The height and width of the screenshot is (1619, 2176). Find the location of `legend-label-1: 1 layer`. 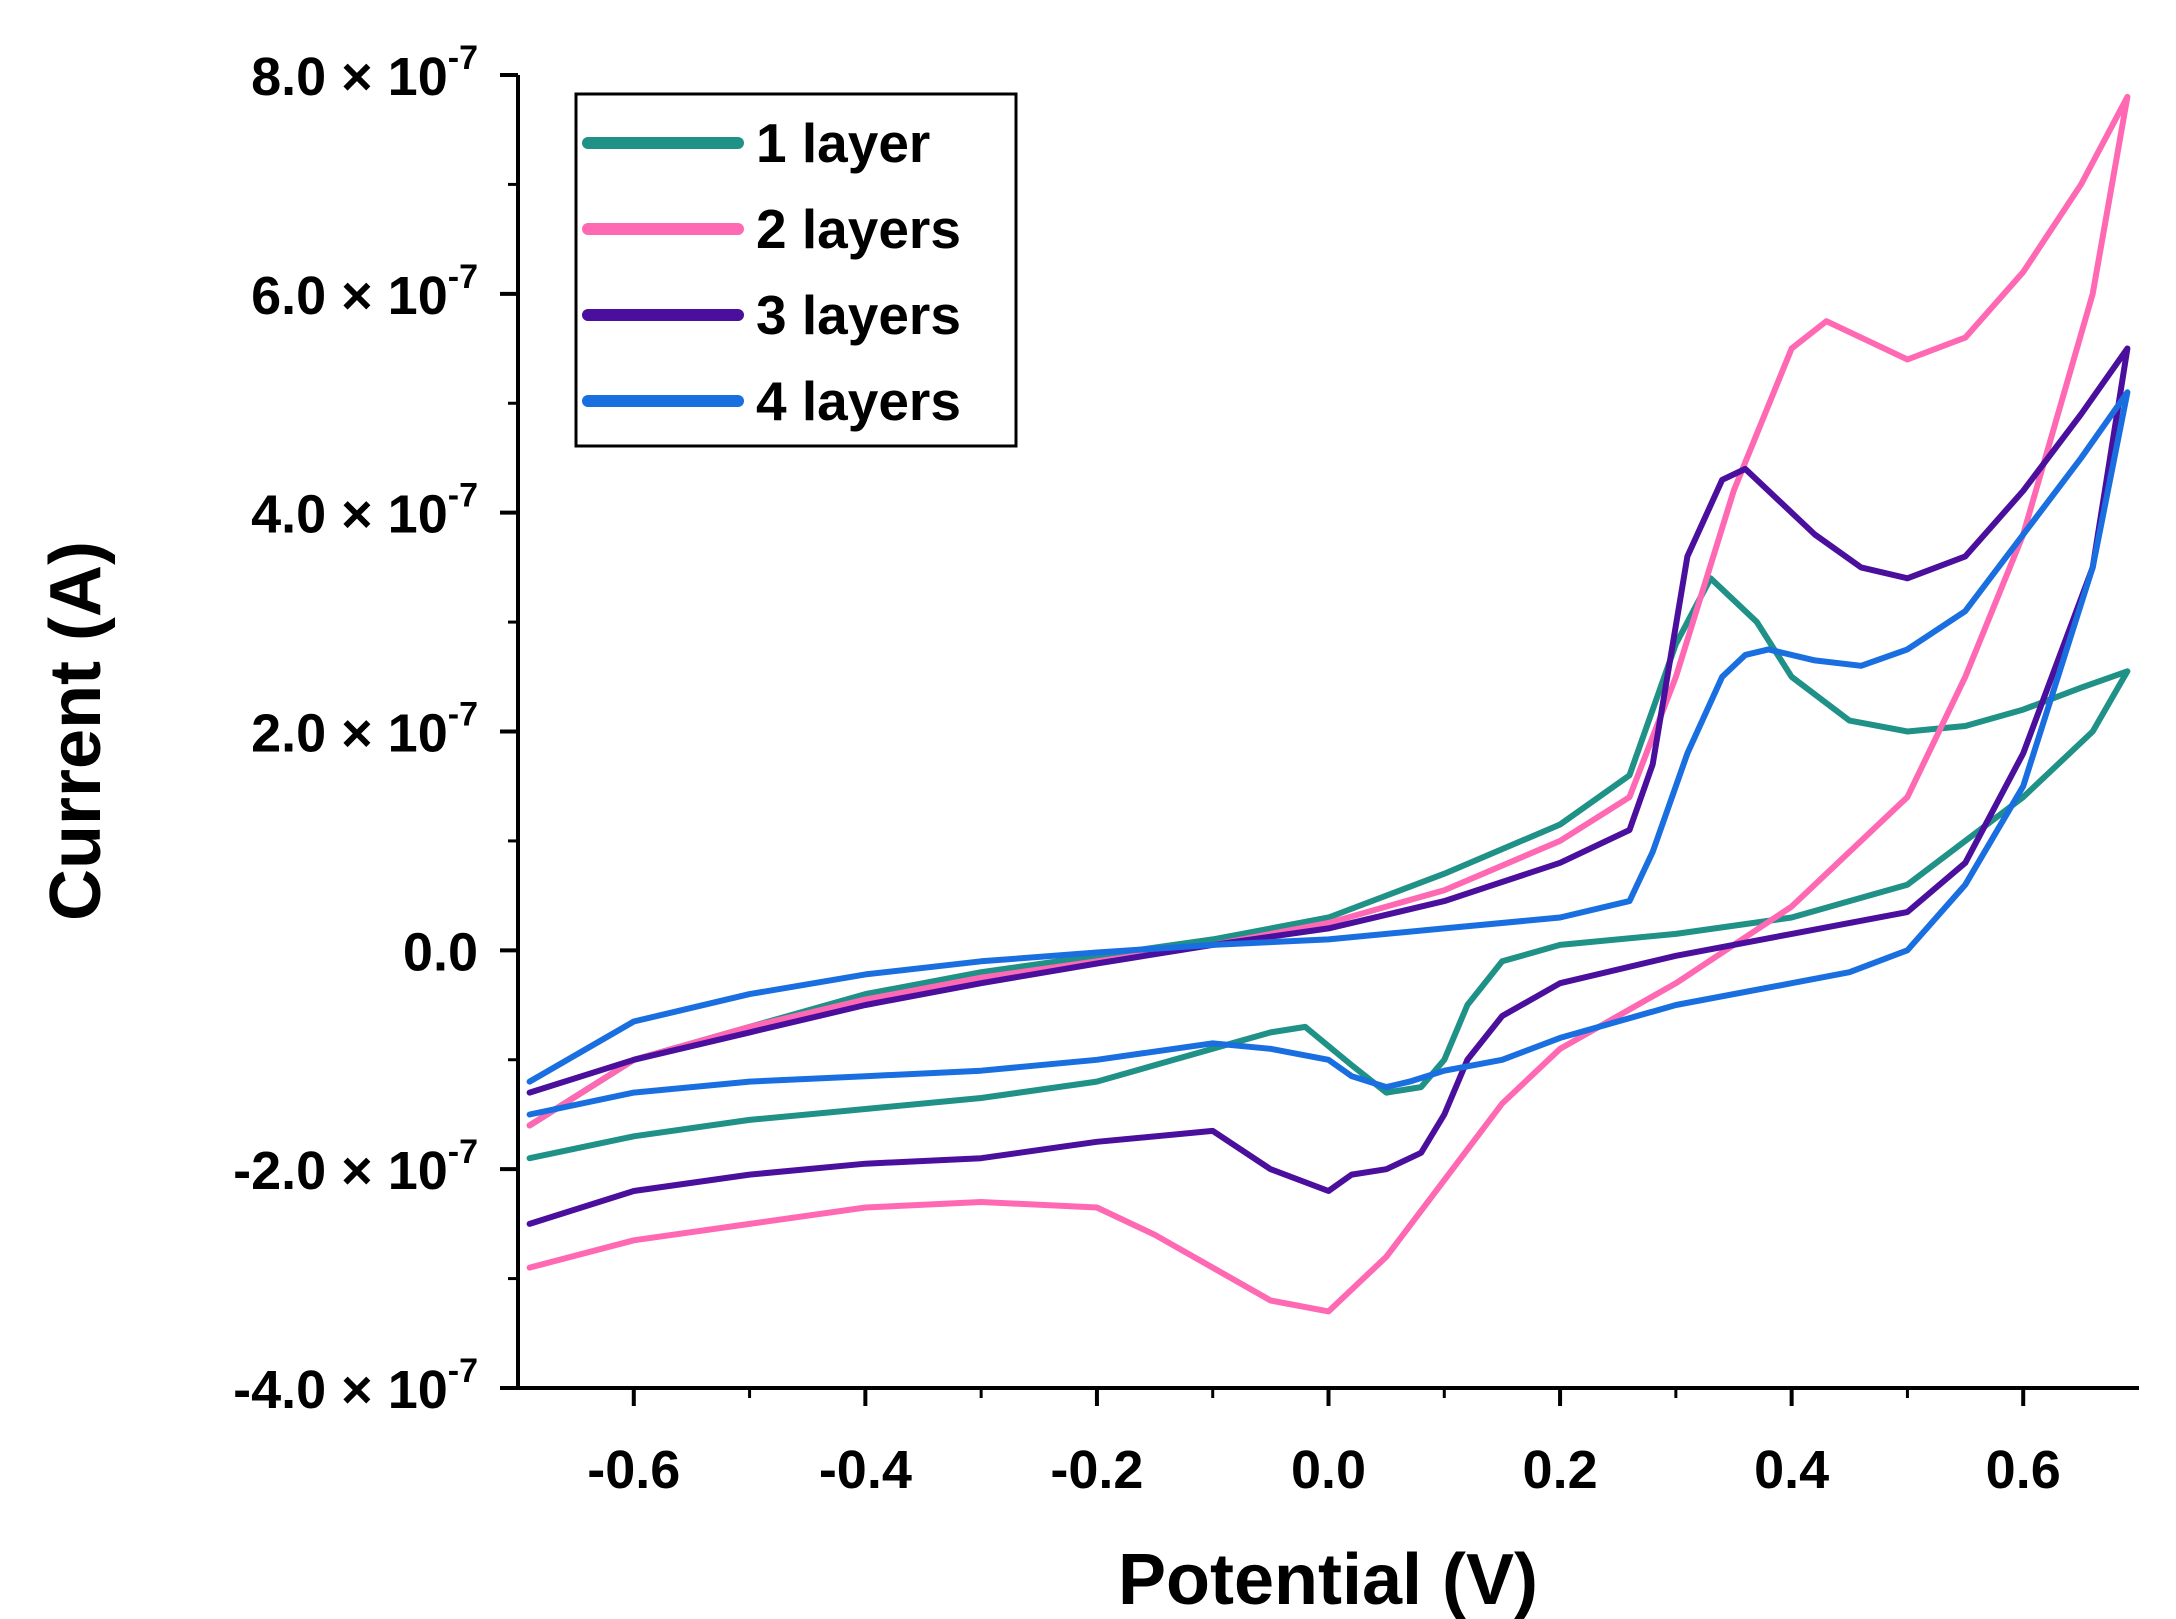

legend-label-1: 1 layer is located at coordinates (843, 143).